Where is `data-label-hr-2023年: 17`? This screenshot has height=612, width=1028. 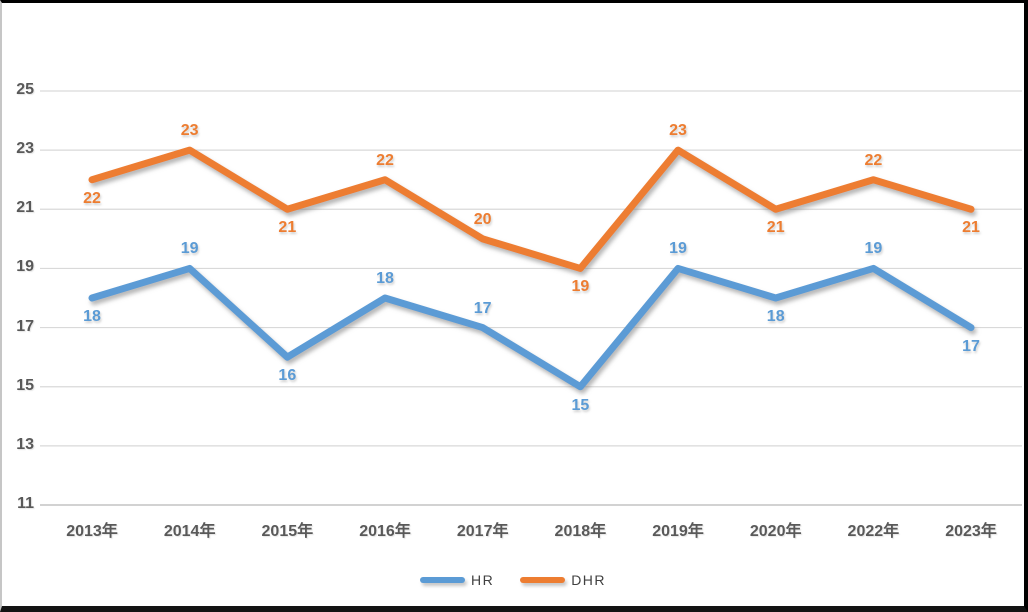 data-label-hr-2023年: 17 is located at coordinates (971, 346).